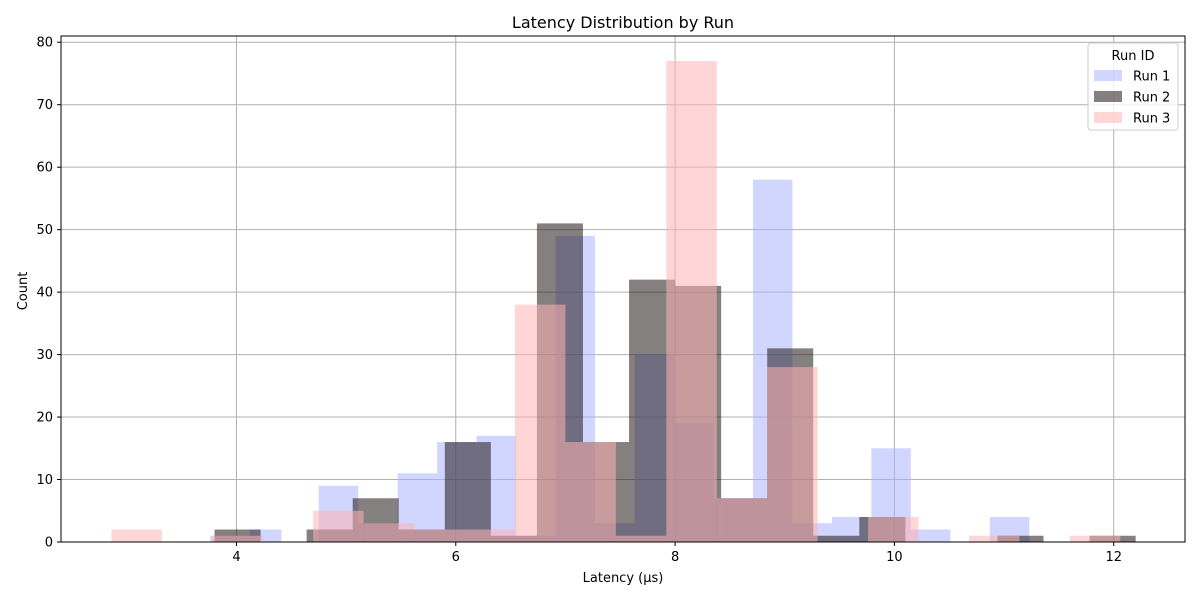  What do you see at coordinates (623, 578) in the screenshot?
I see `x-axis-label: Latency (µs)` at bounding box center [623, 578].